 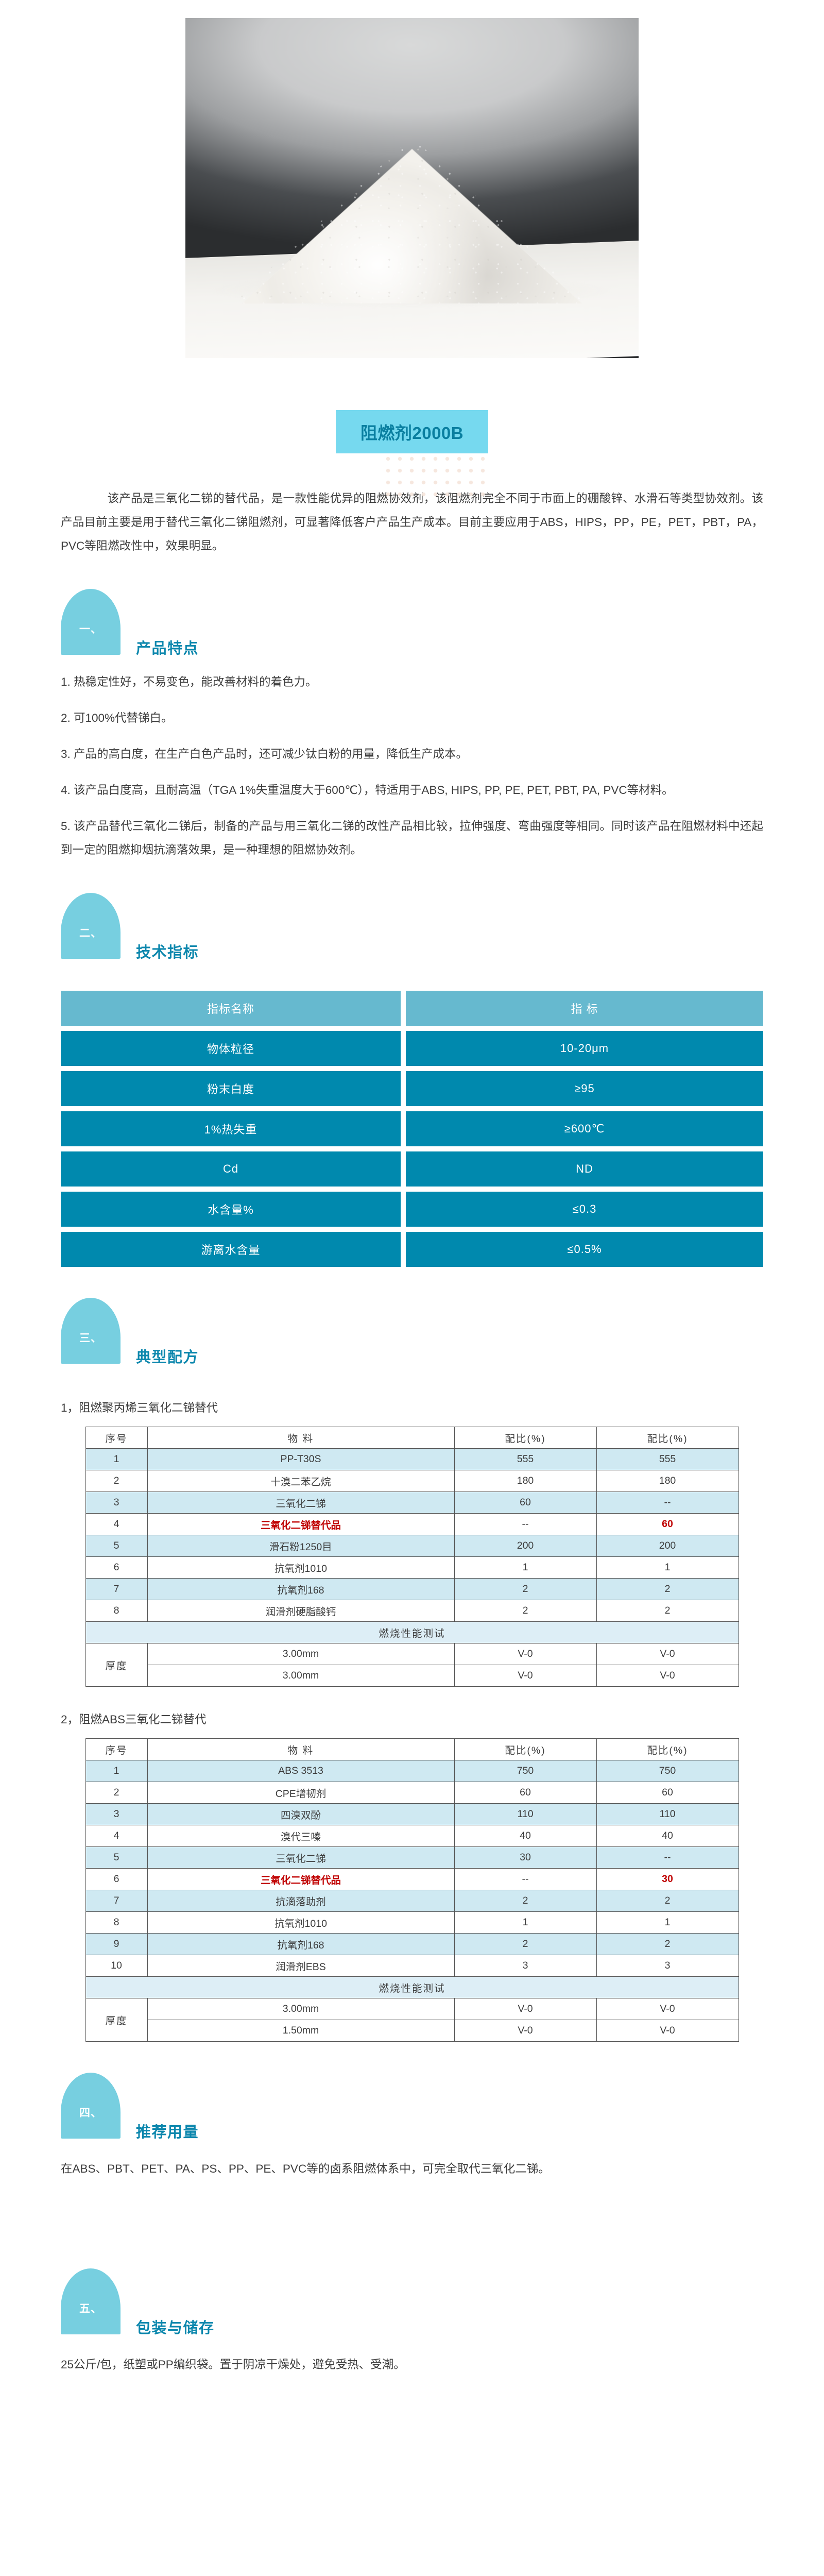 What do you see at coordinates (90, 933) in the screenshot?
I see `section-number-label: 二、` at bounding box center [90, 933].